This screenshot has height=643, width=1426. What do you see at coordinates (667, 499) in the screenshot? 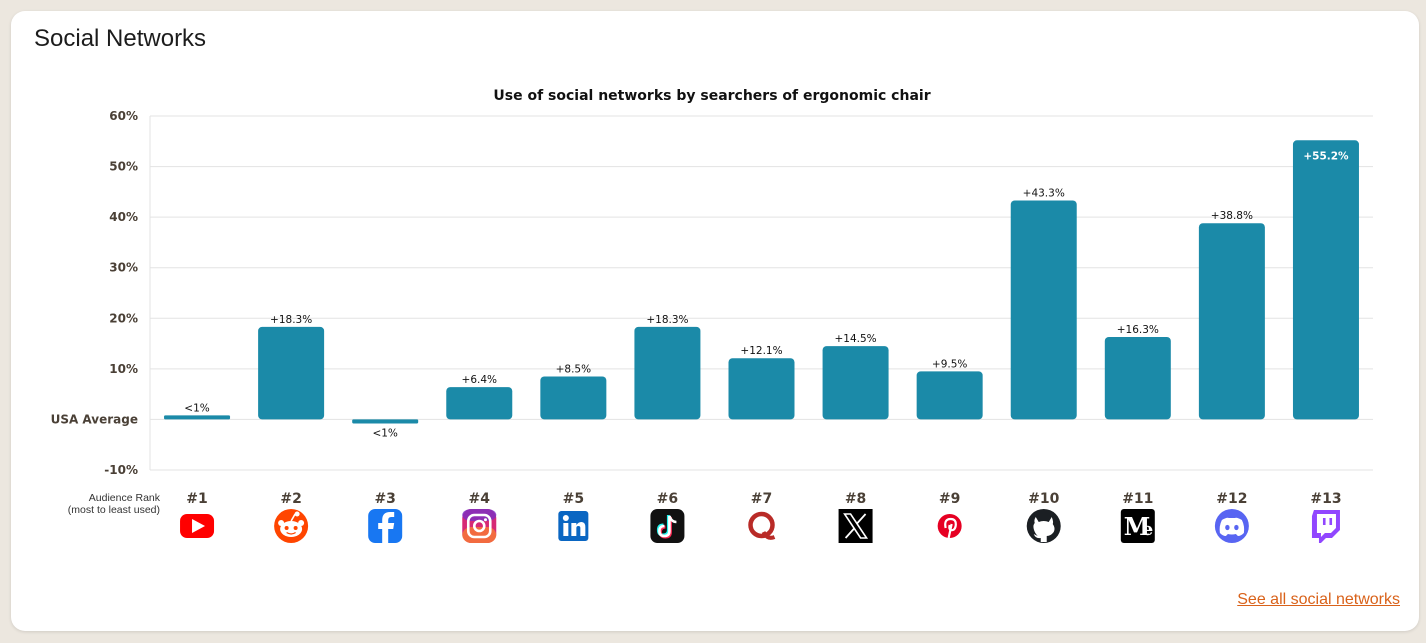
I see `rank-label: #6` at bounding box center [667, 499].